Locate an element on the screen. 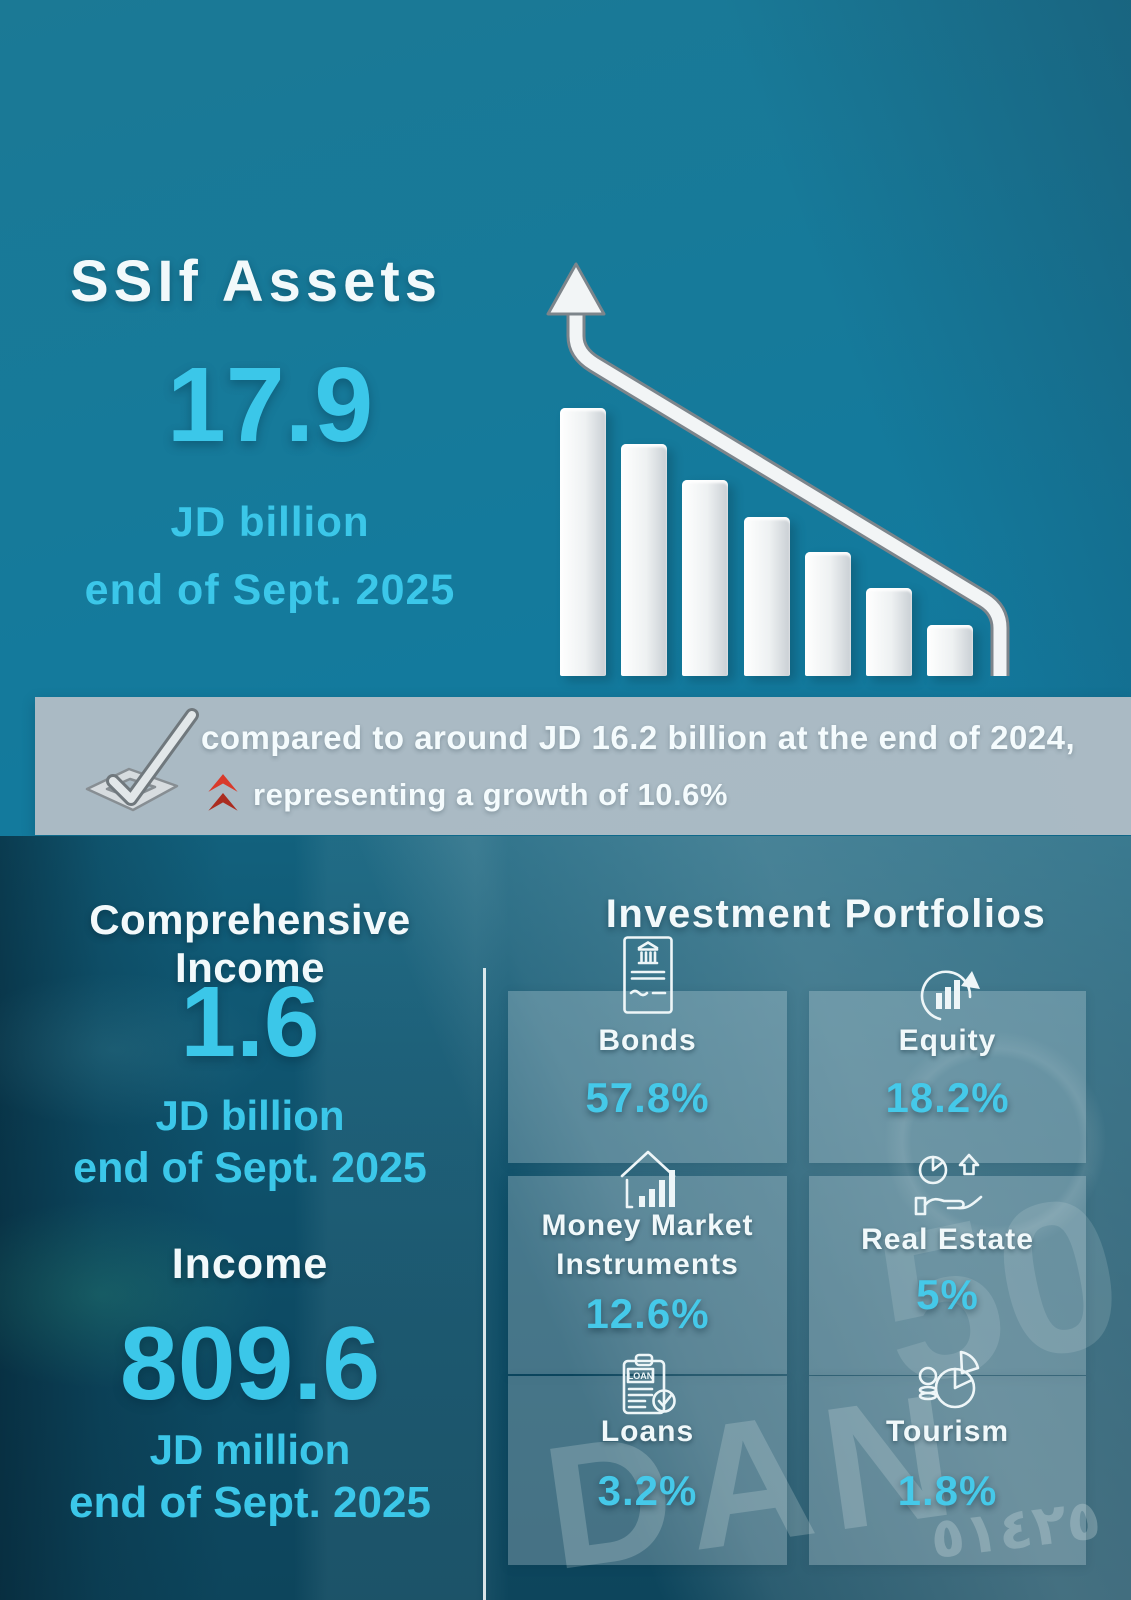 This screenshot has height=1600, width=1131. comparison-text-line2: representing a growth of 10.6% is located at coordinates (490, 794).